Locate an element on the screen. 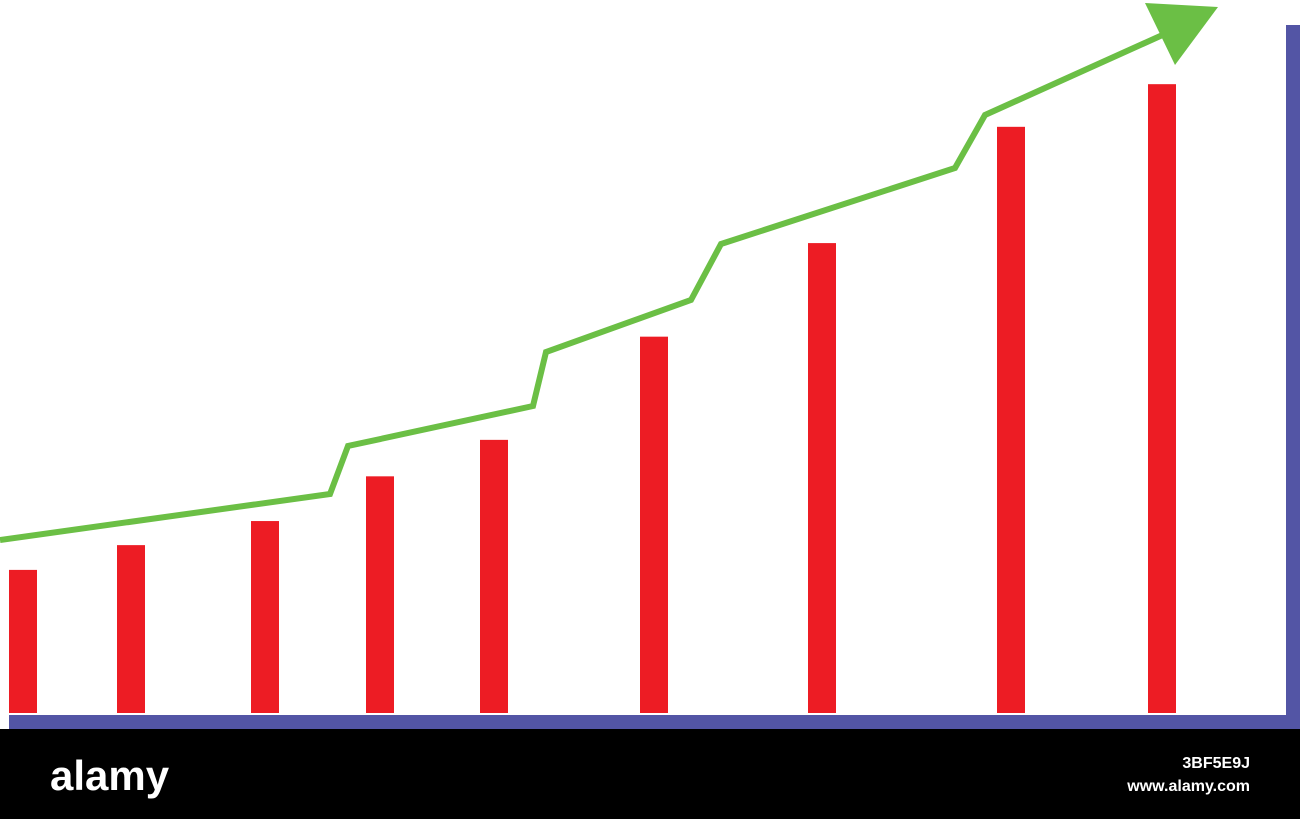  watermark-brand: alamy is located at coordinates (110, 775).